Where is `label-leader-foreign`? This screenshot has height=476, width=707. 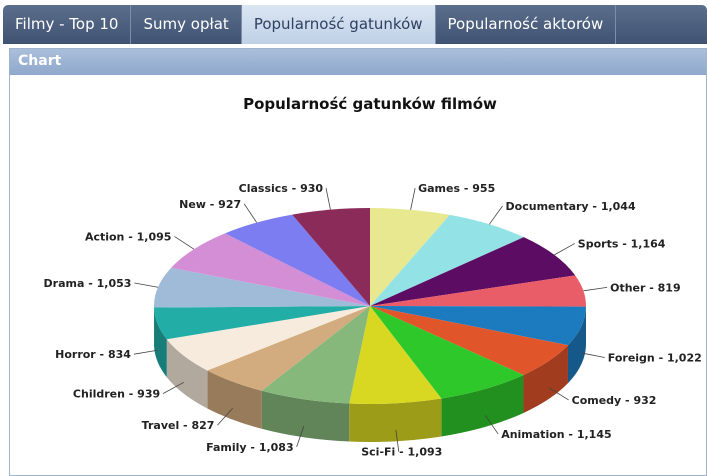
label-leader-foreign is located at coordinates (593, 355).